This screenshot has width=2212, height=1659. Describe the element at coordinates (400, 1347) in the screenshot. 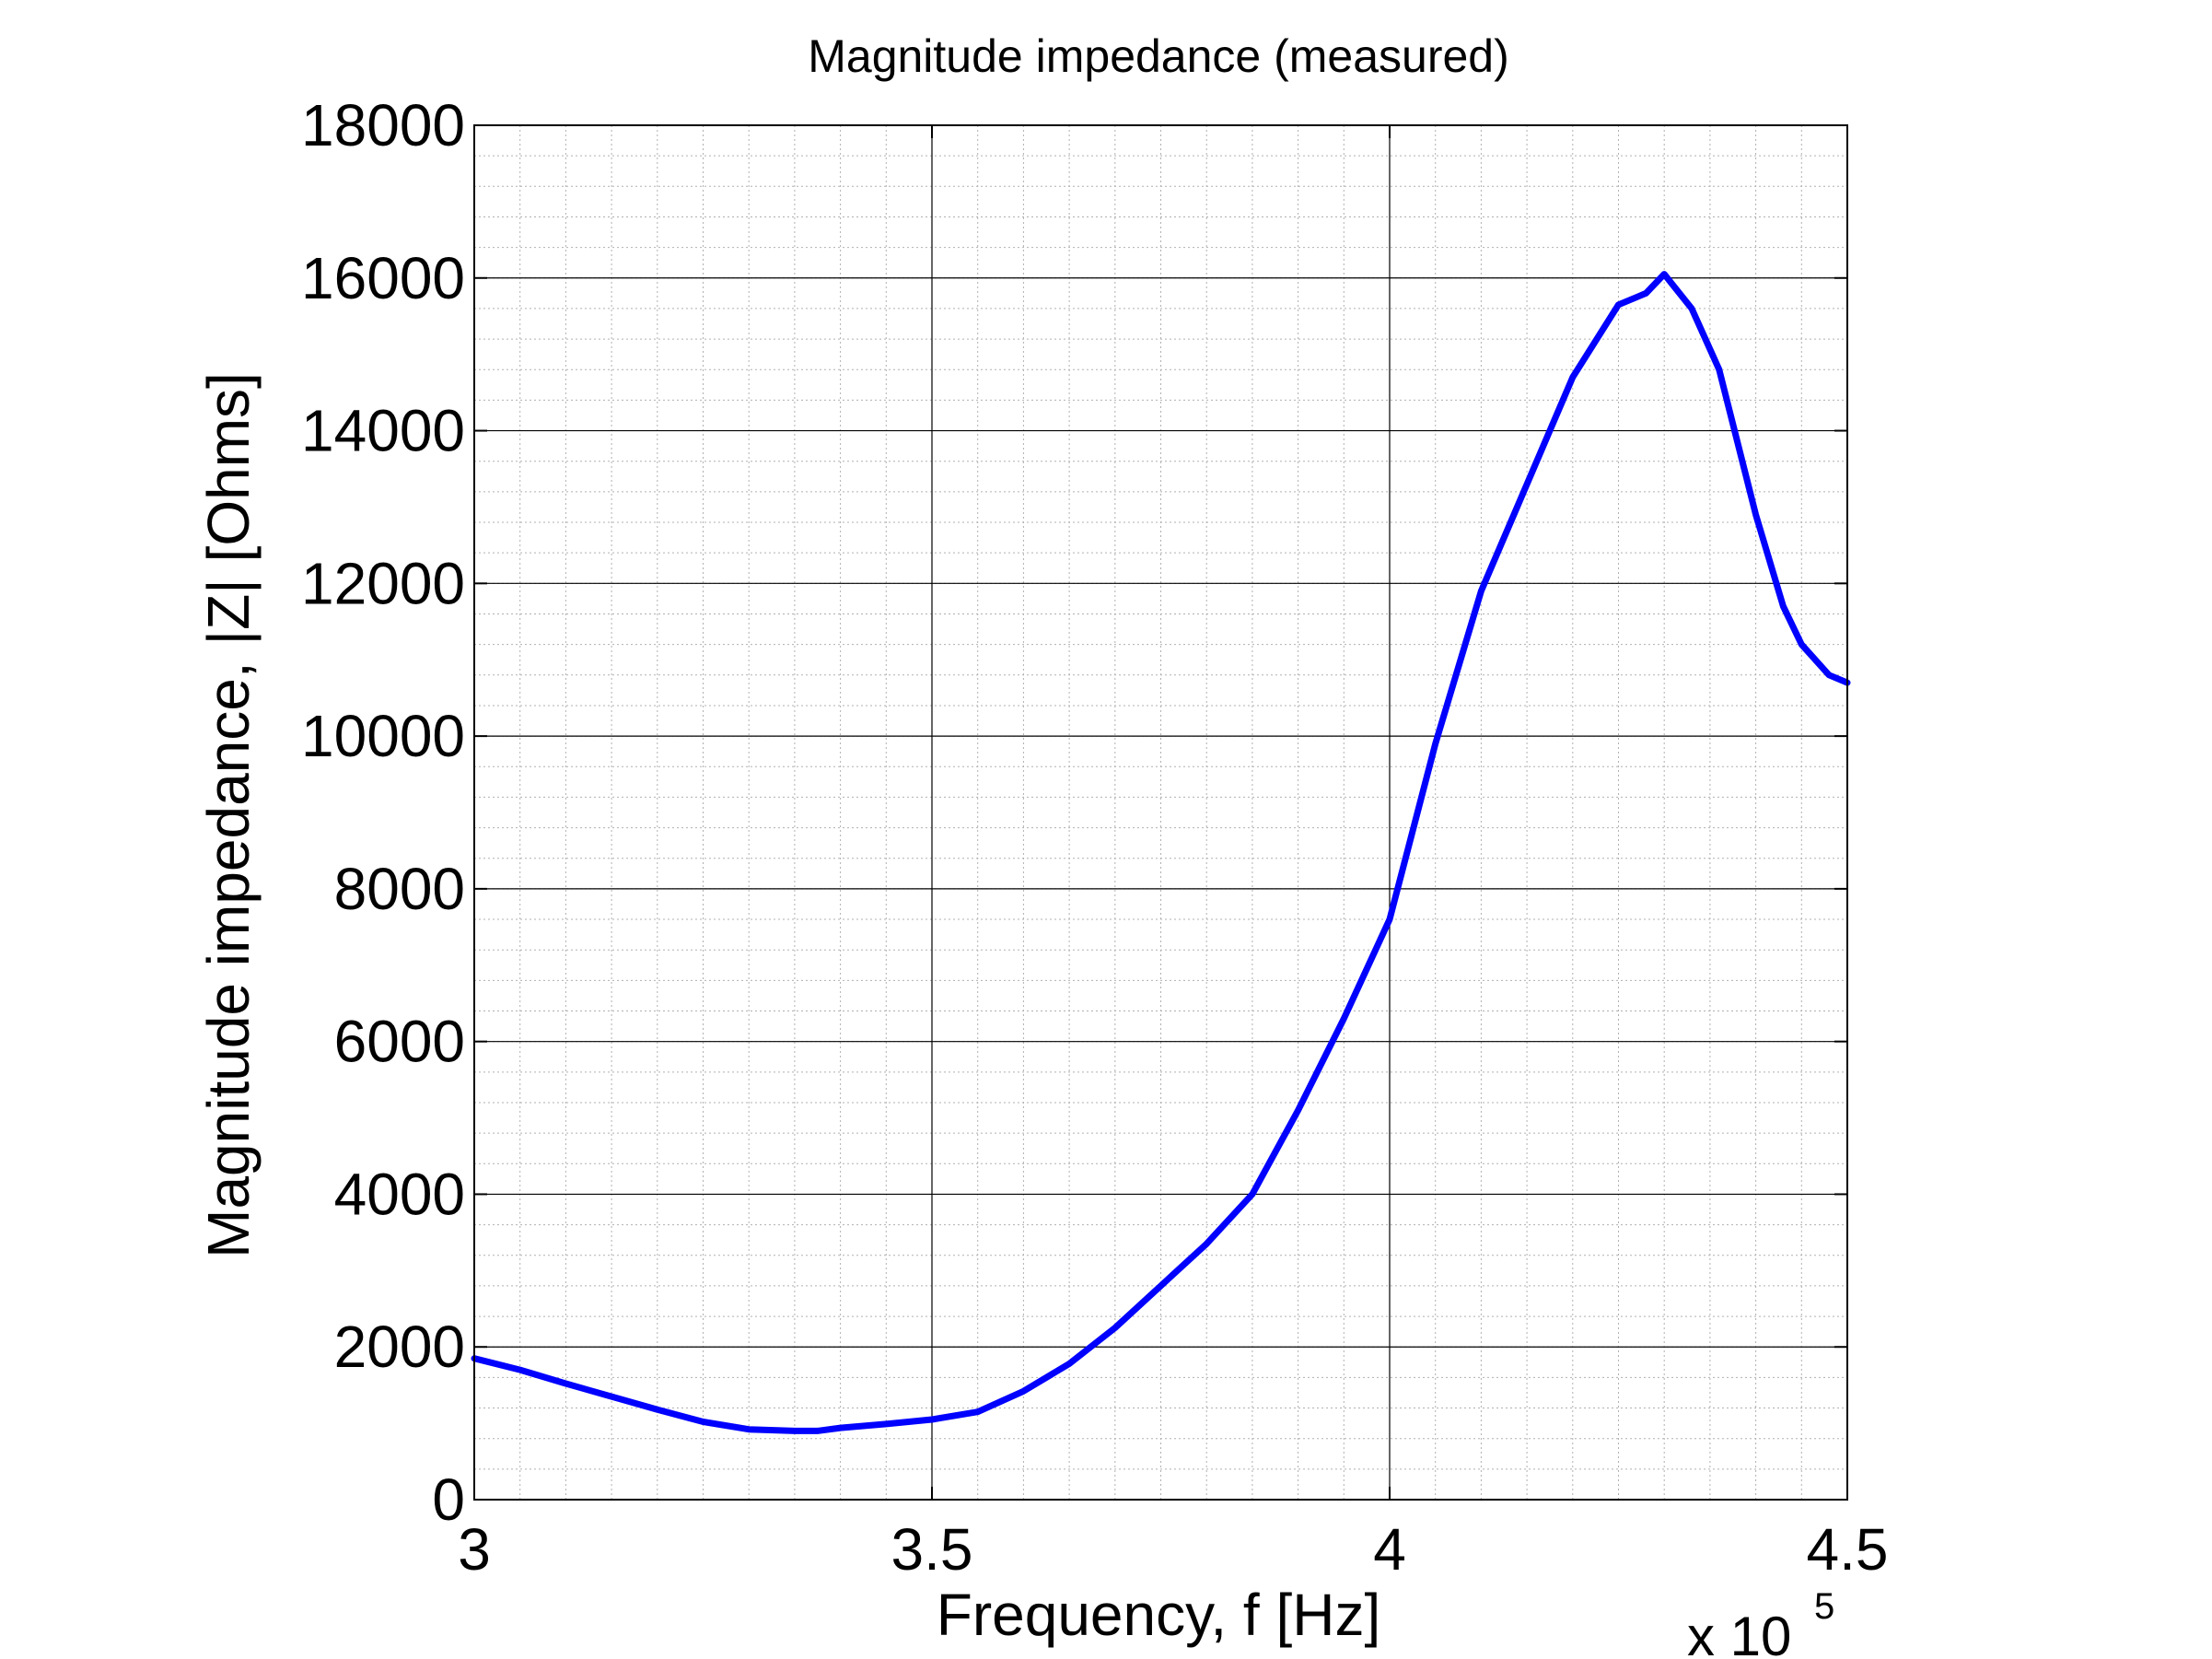

I see `y-tick-label: 2000` at that location.